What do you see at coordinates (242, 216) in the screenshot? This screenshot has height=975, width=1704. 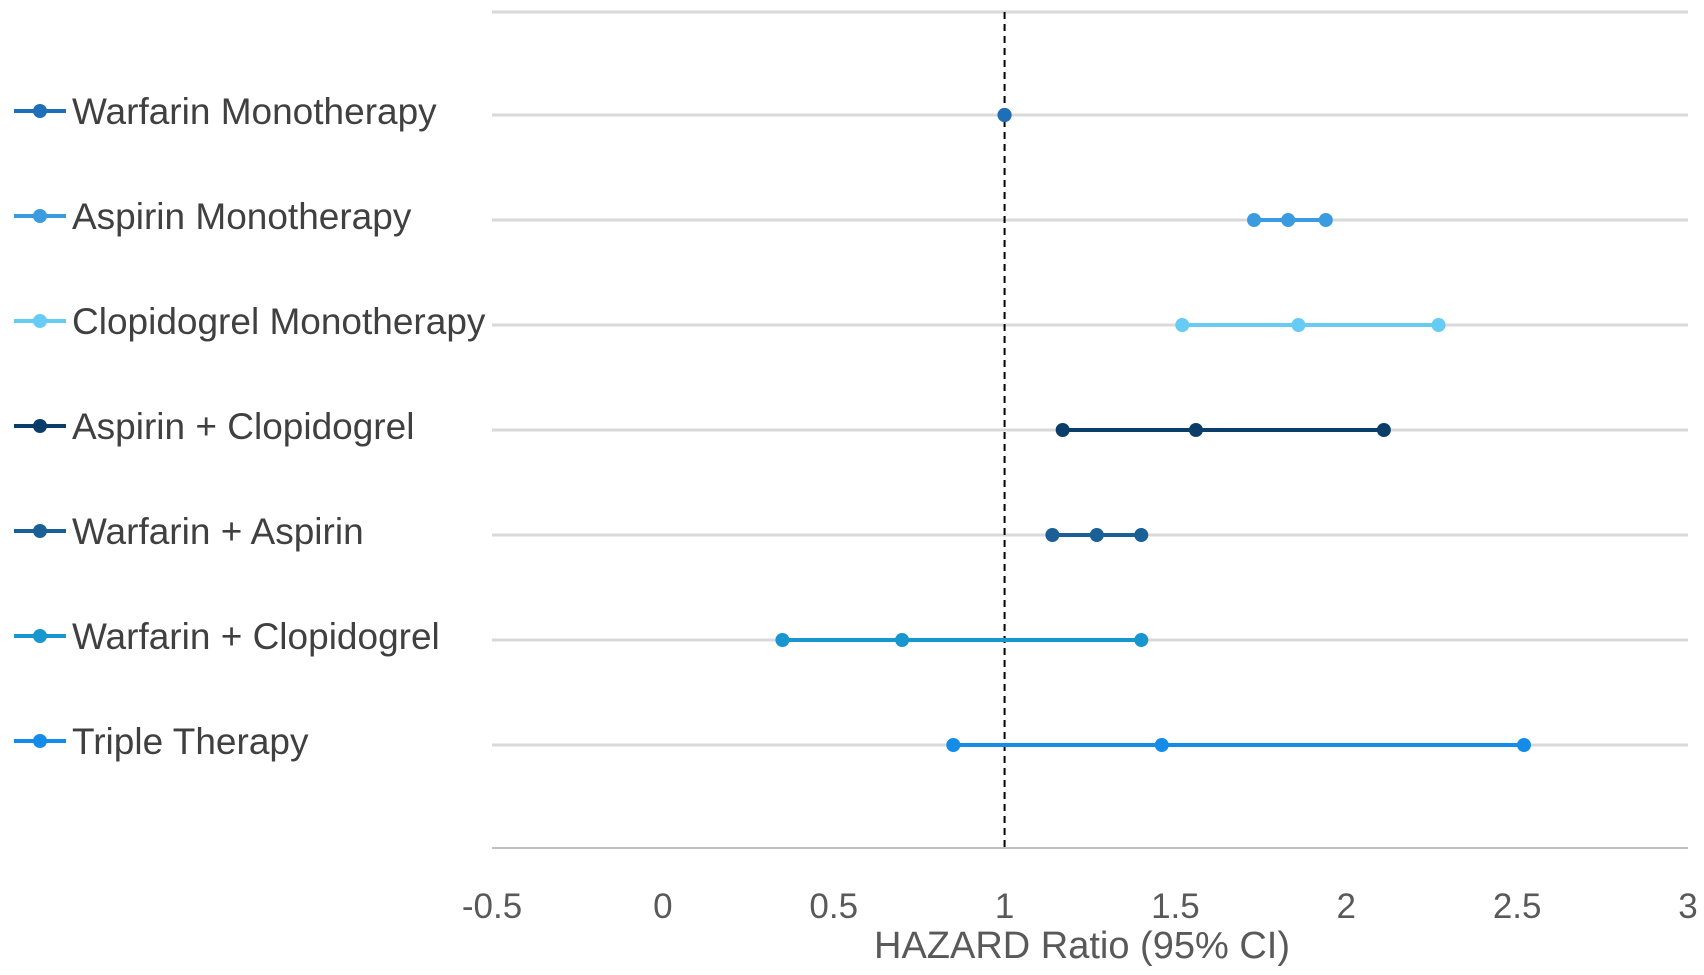 I see `legend-label: Aspirin Monotherapy` at bounding box center [242, 216].